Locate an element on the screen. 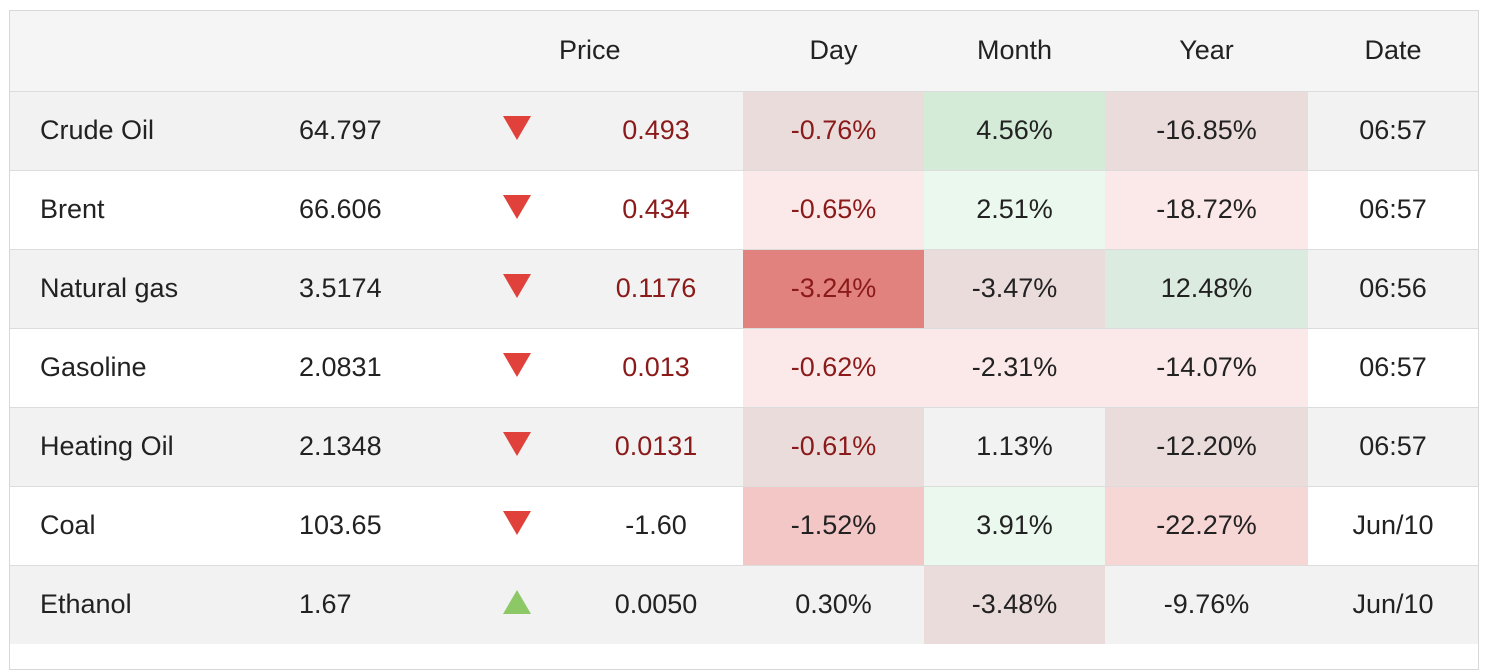  price-value: 1.67 is located at coordinates (366, 604).